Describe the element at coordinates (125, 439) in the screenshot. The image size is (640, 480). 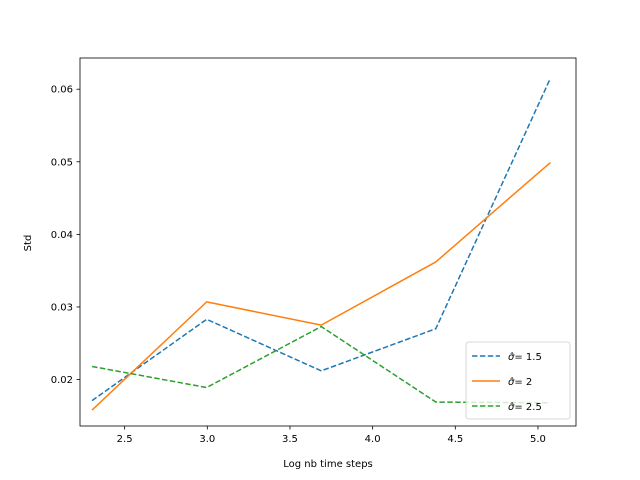
I see `x-tick-label: 2.5` at that location.